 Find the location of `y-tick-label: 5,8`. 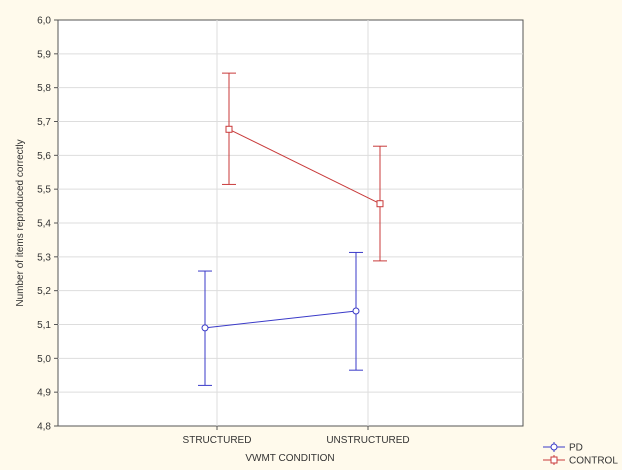

y-tick-label: 5,8 is located at coordinates (44, 88).